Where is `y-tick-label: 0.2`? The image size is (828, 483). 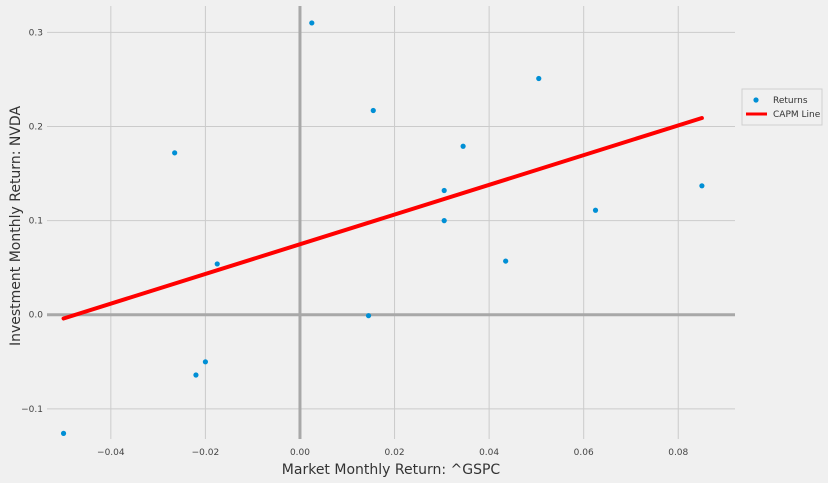 y-tick-label: 0.2 is located at coordinates (36, 127).